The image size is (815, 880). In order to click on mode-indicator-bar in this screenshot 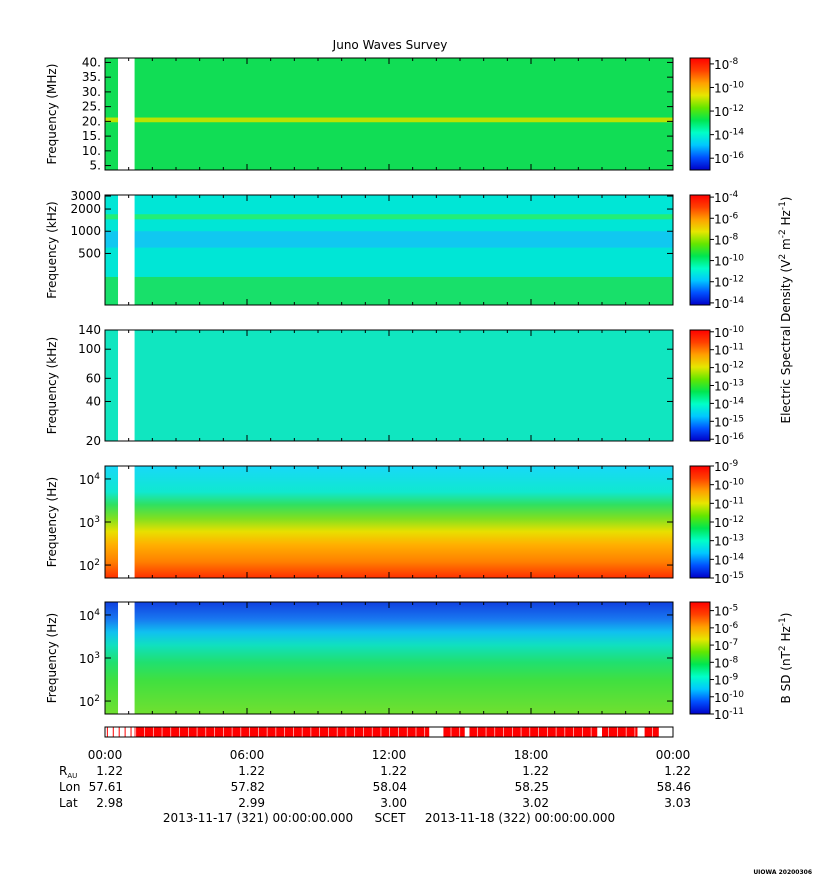, I will do `click(389, 732)`.